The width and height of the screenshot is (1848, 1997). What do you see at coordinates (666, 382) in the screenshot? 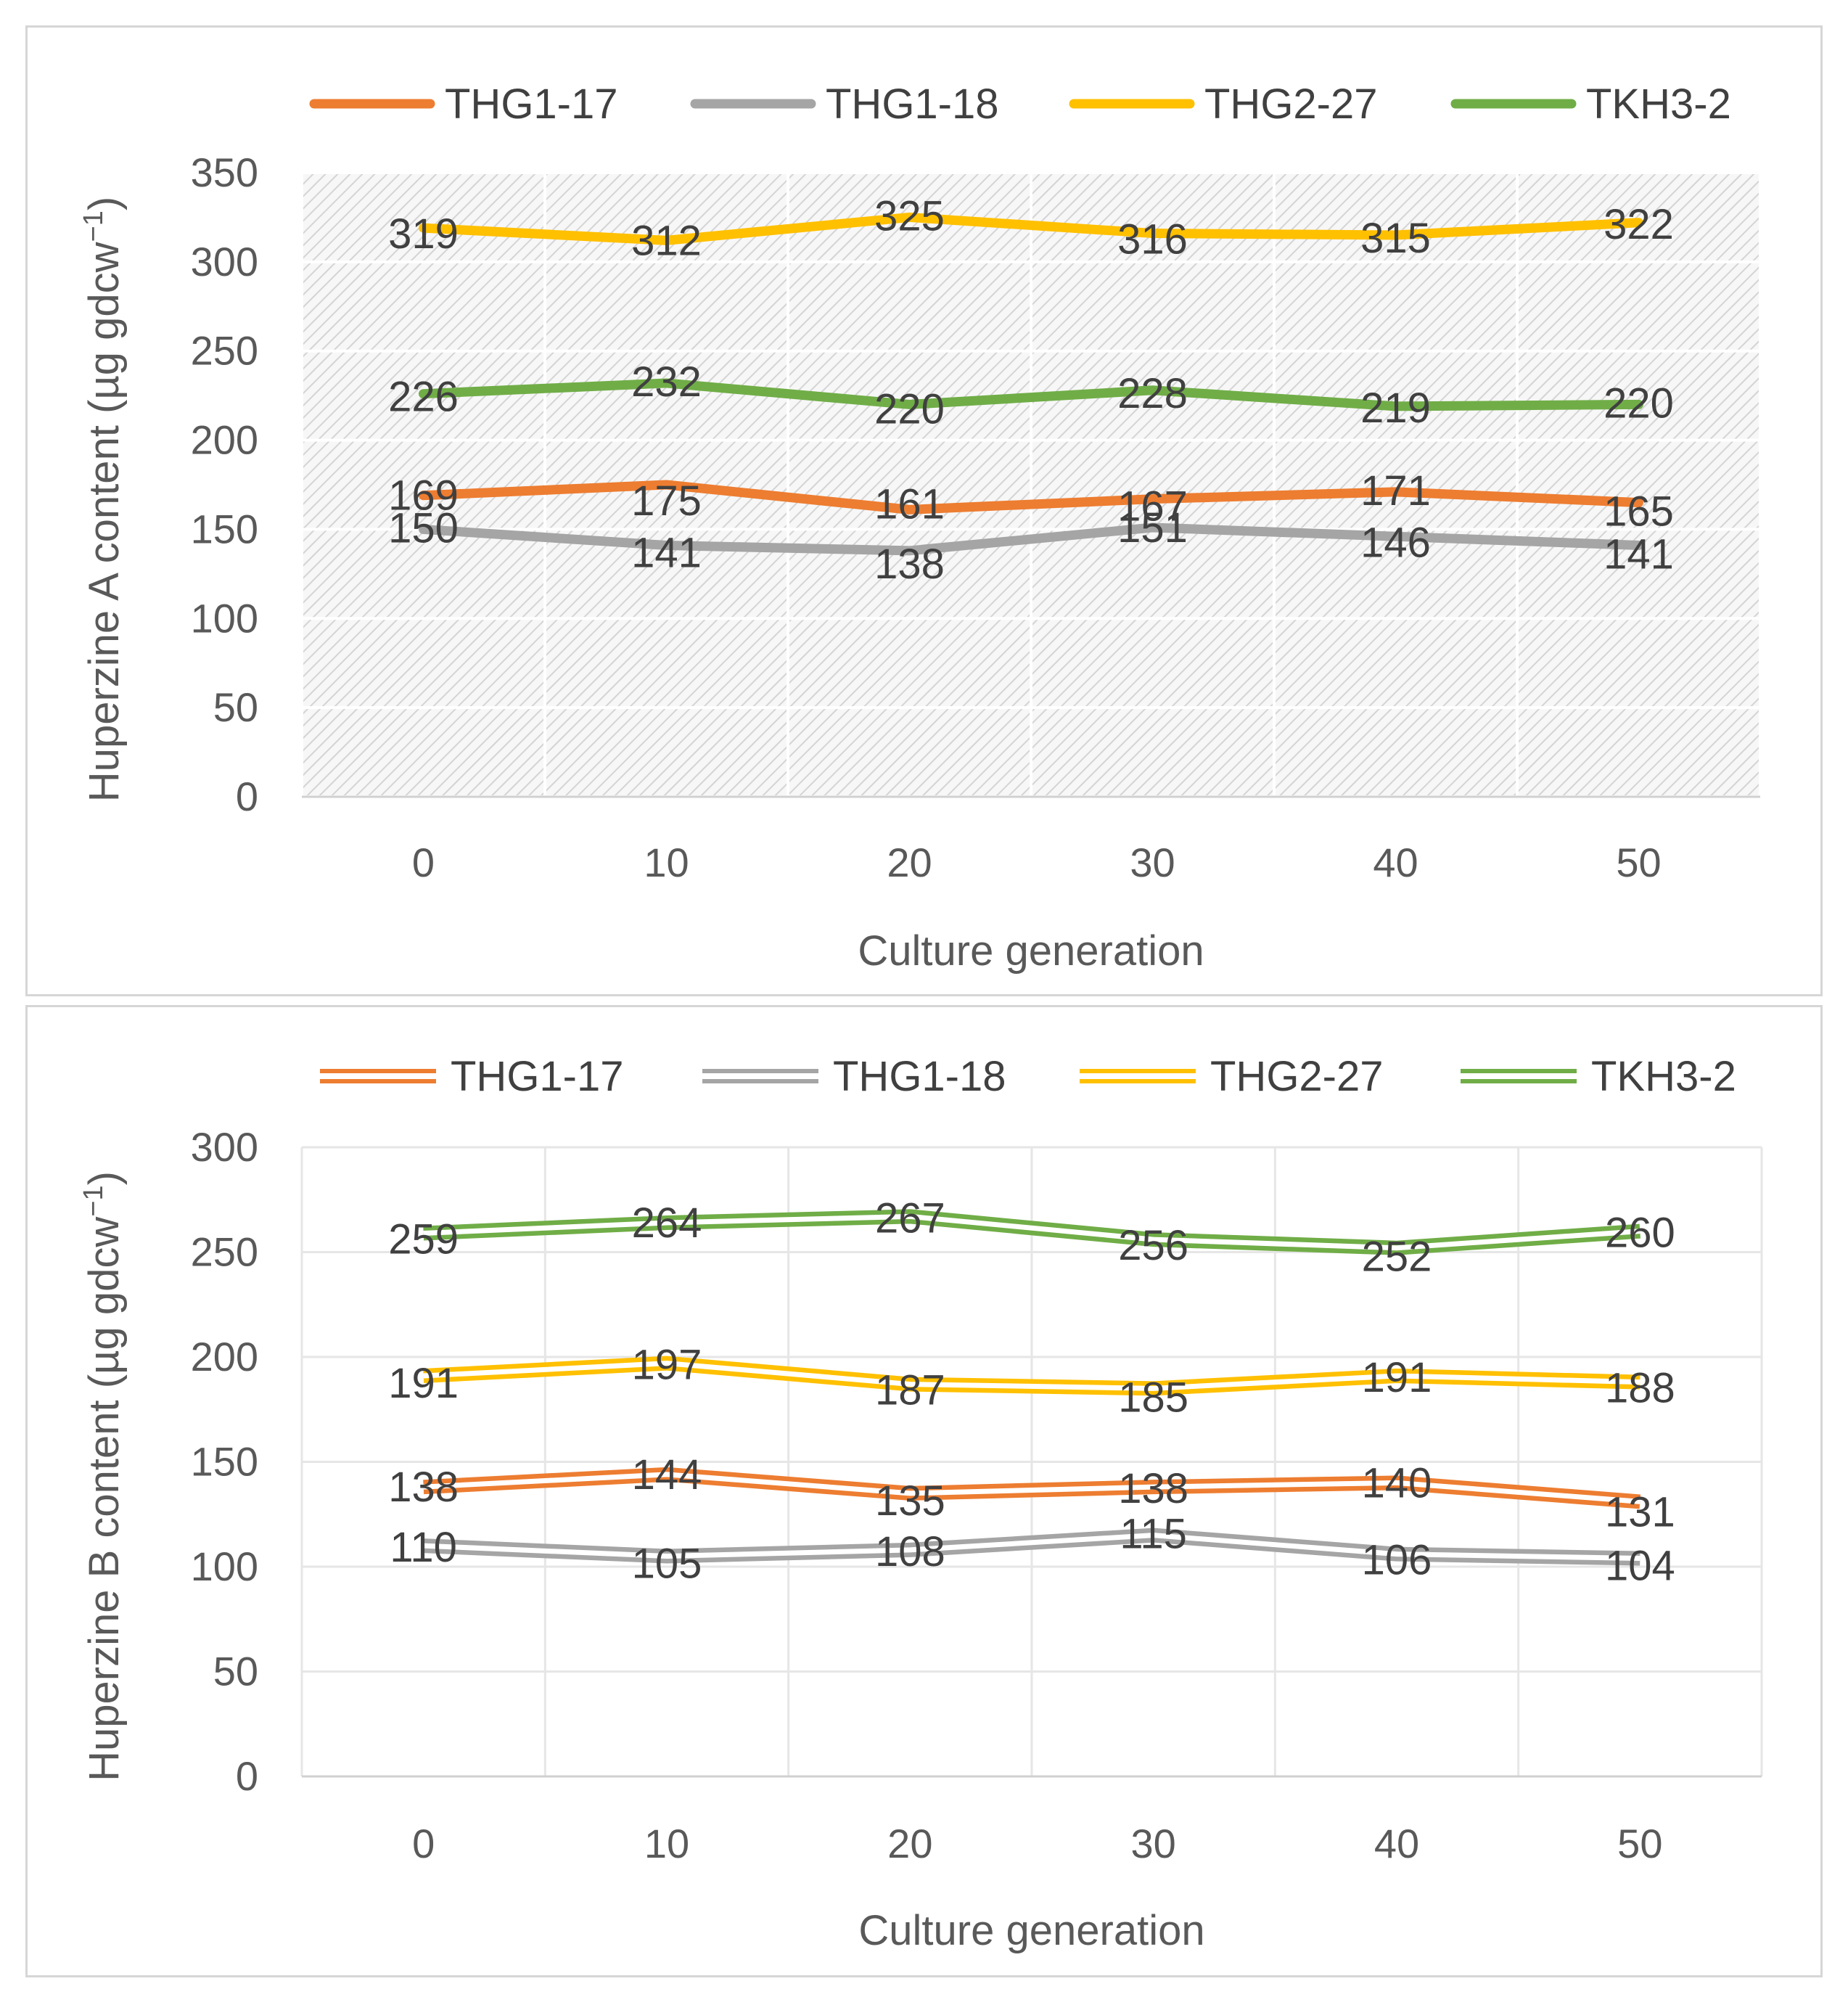
I see `data-label-tkh3-2: 232` at bounding box center [666, 382].